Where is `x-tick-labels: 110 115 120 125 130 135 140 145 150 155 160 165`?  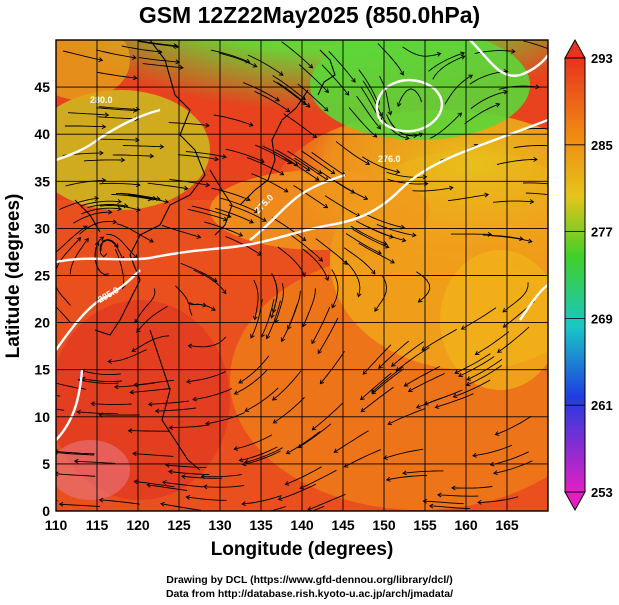
x-tick-labels: 110 115 120 125 130 135 140 145 150 155 160 165 is located at coordinates (282, 525).